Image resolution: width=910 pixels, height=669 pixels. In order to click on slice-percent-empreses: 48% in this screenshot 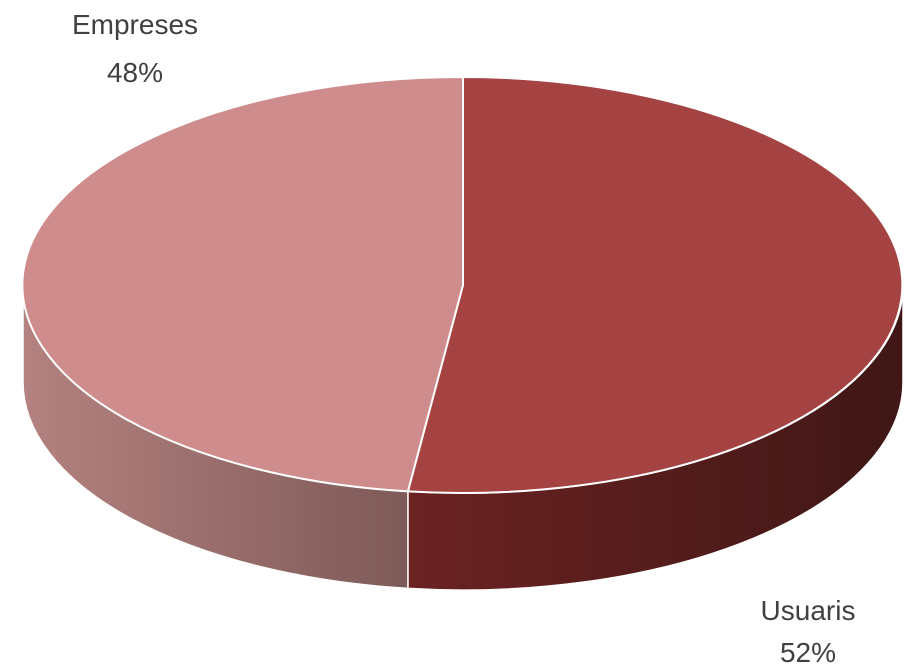, I will do `click(135, 72)`.